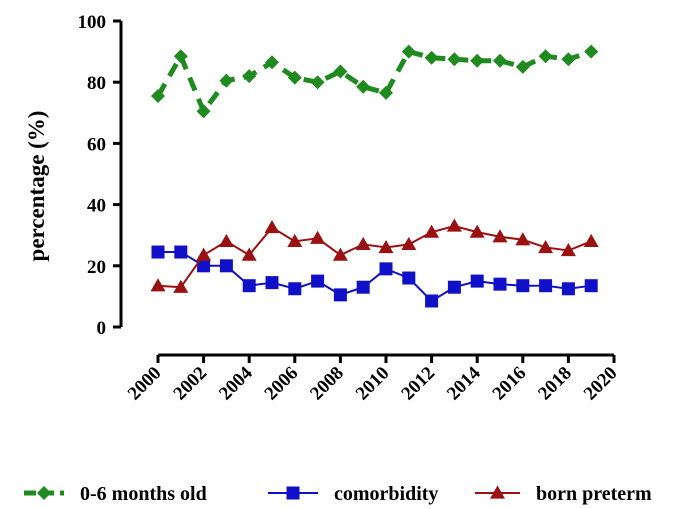 This screenshot has width=675, height=509. What do you see at coordinates (601, 384) in the screenshot?
I see `x-tick-label: 2020` at bounding box center [601, 384].